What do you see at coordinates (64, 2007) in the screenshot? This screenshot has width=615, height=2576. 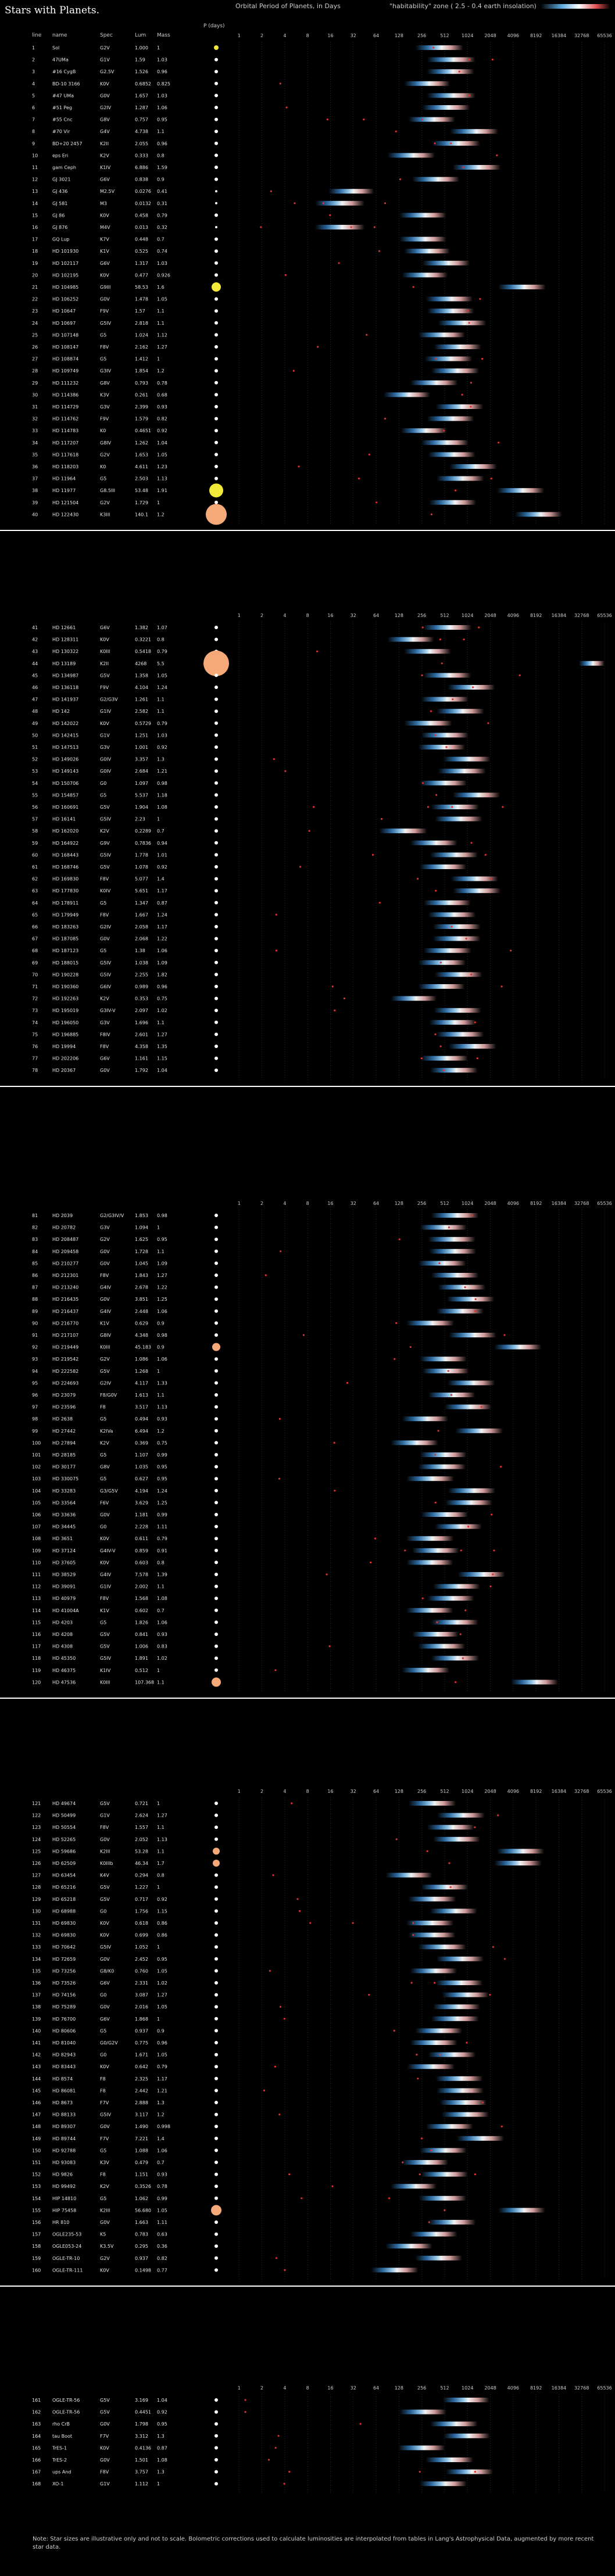 I see `cell-name: HD 75289` at bounding box center [64, 2007].